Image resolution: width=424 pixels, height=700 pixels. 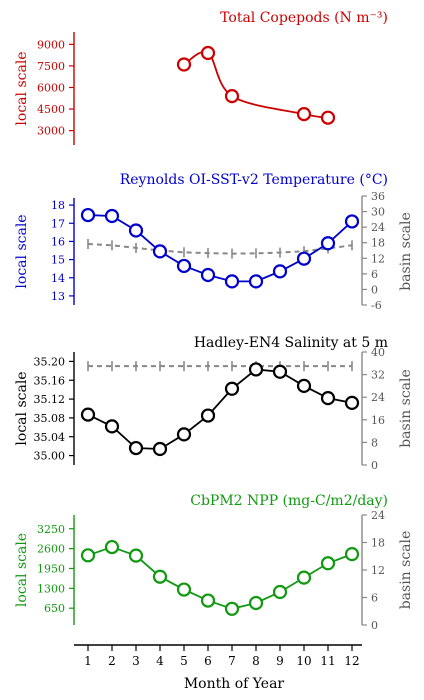 I want to click on x-tick-label: 8, so click(x=256, y=661).